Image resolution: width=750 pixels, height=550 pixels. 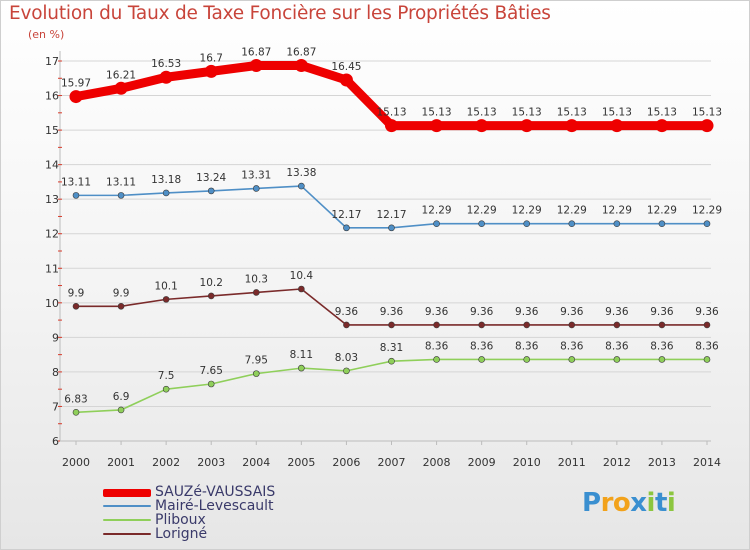 What do you see at coordinates (437, 462) in the screenshot?
I see `x-tick-label-2008: 2008` at bounding box center [437, 462].